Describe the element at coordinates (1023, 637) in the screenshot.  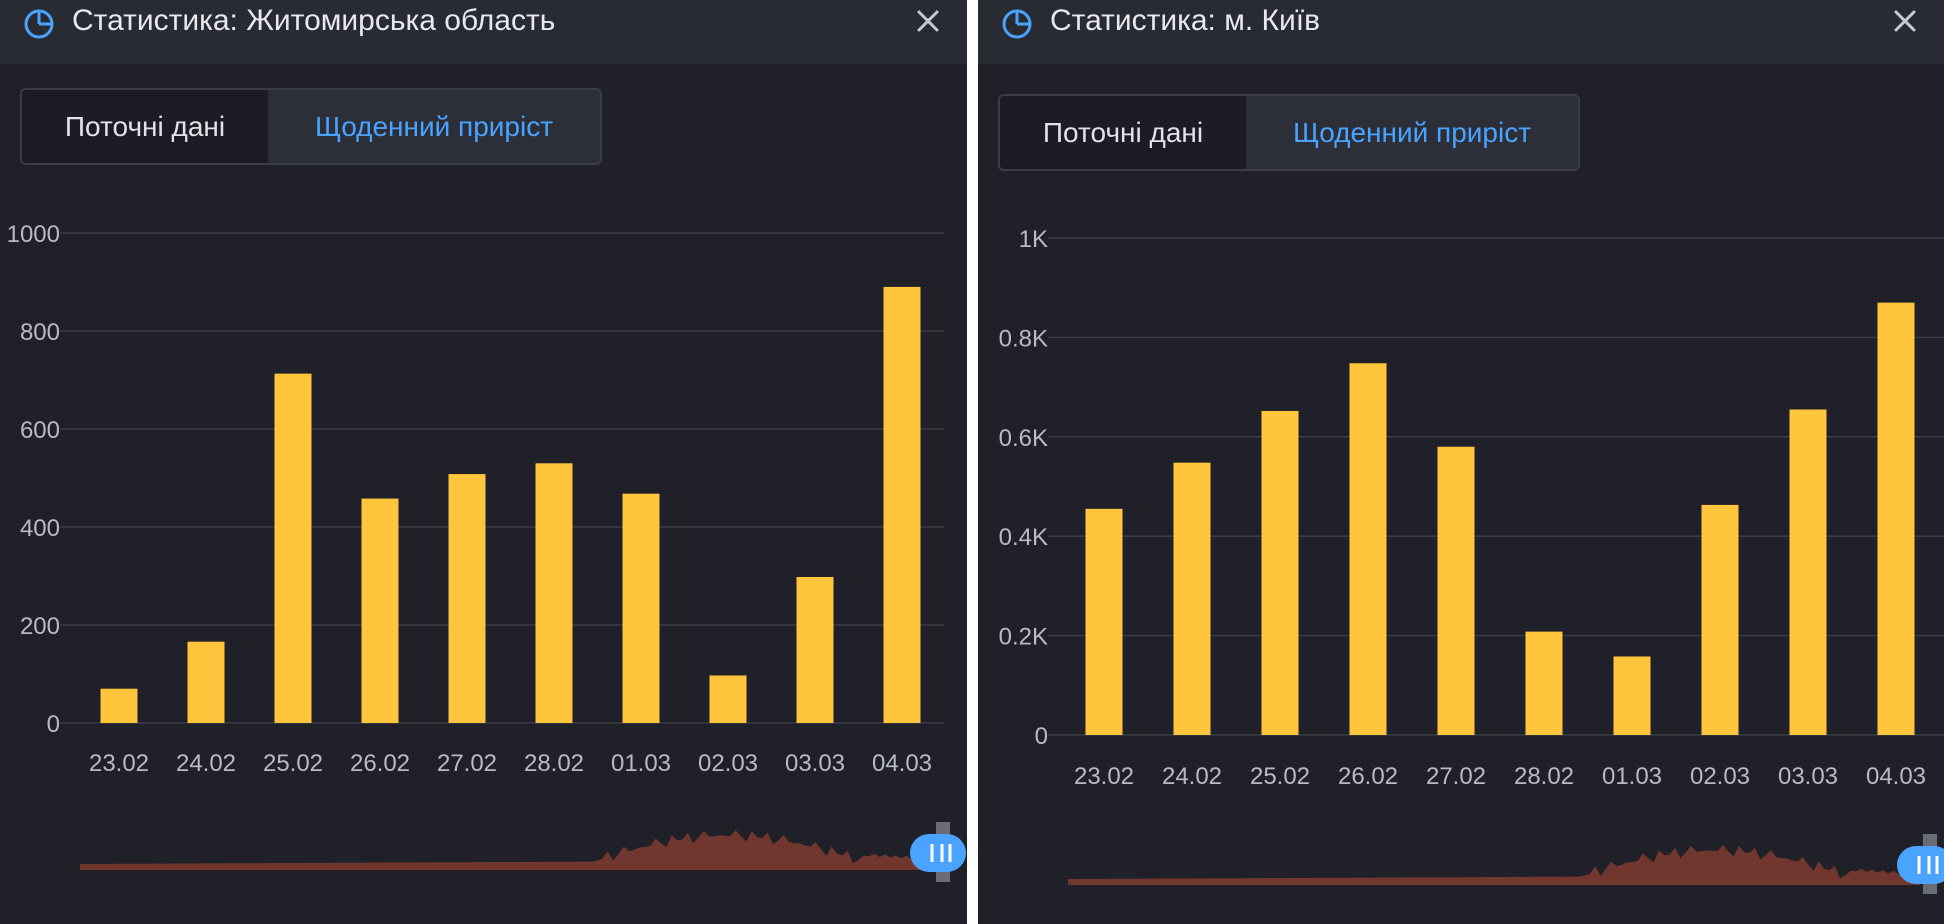
I see `y-tick-label: 0.2K` at that location.